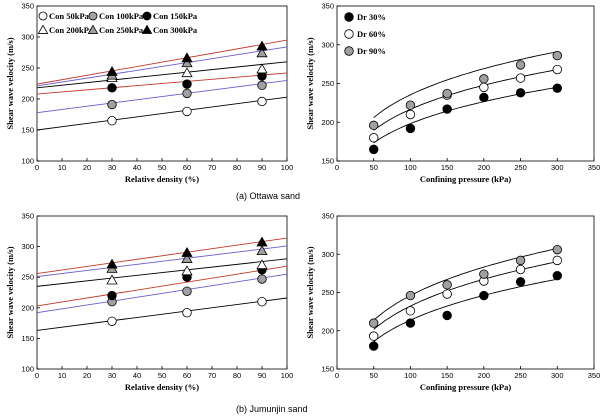  I want to click on caption-jumunjin: (b) Jumunjin sand, so click(272, 409).